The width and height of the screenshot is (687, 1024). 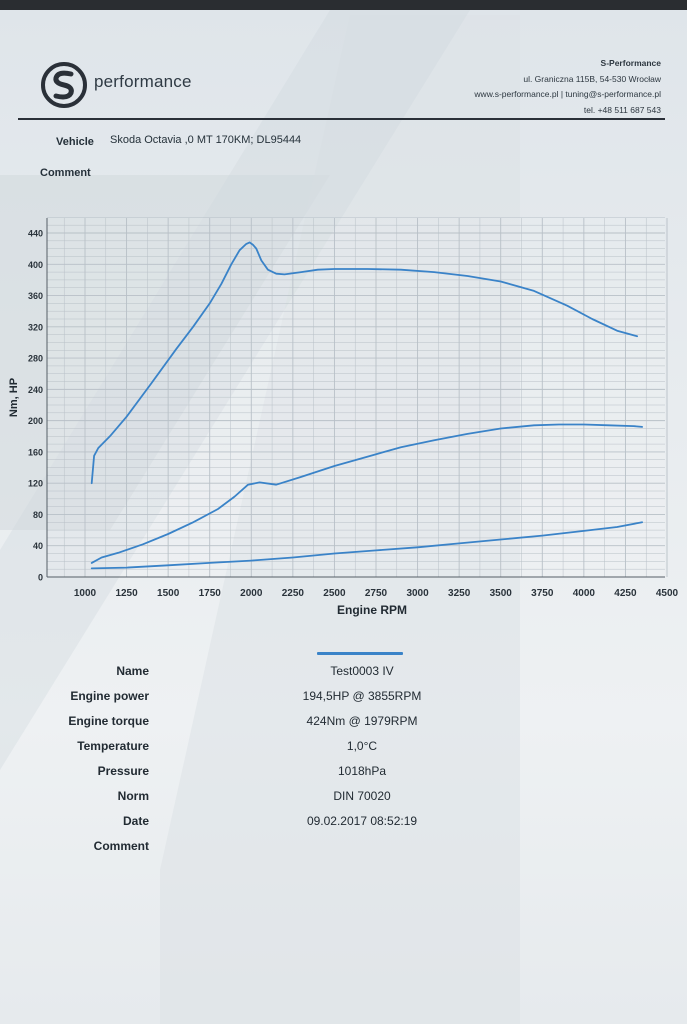 What do you see at coordinates (38, 546) in the screenshot?
I see `y-tick-label: 40` at bounding box center [38, 546].